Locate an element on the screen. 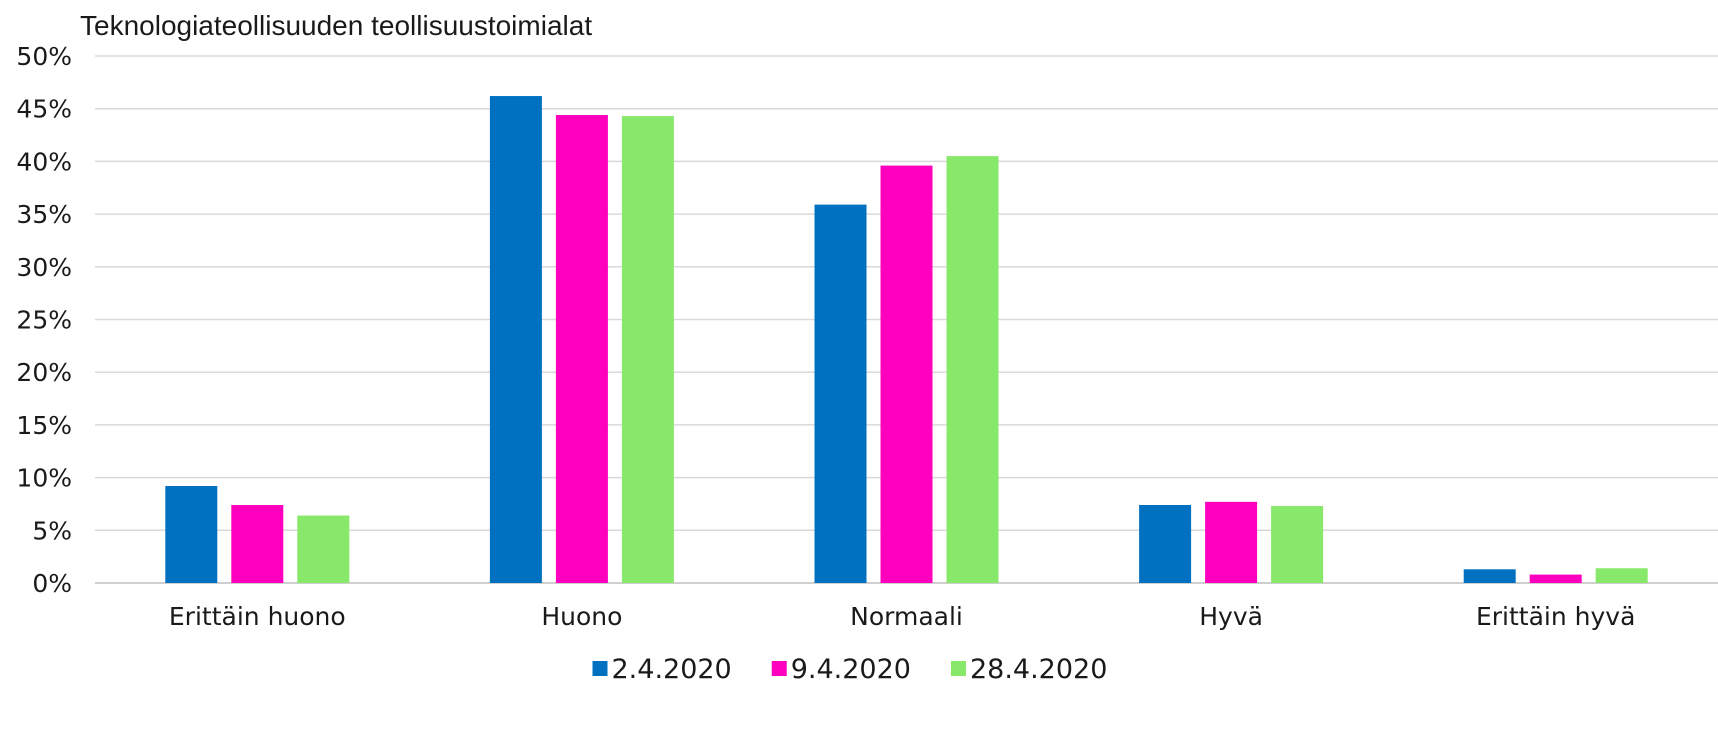 This screenshot has height=745, width=1718. y-tick-label: 30% is located at coordinates (44, 267).